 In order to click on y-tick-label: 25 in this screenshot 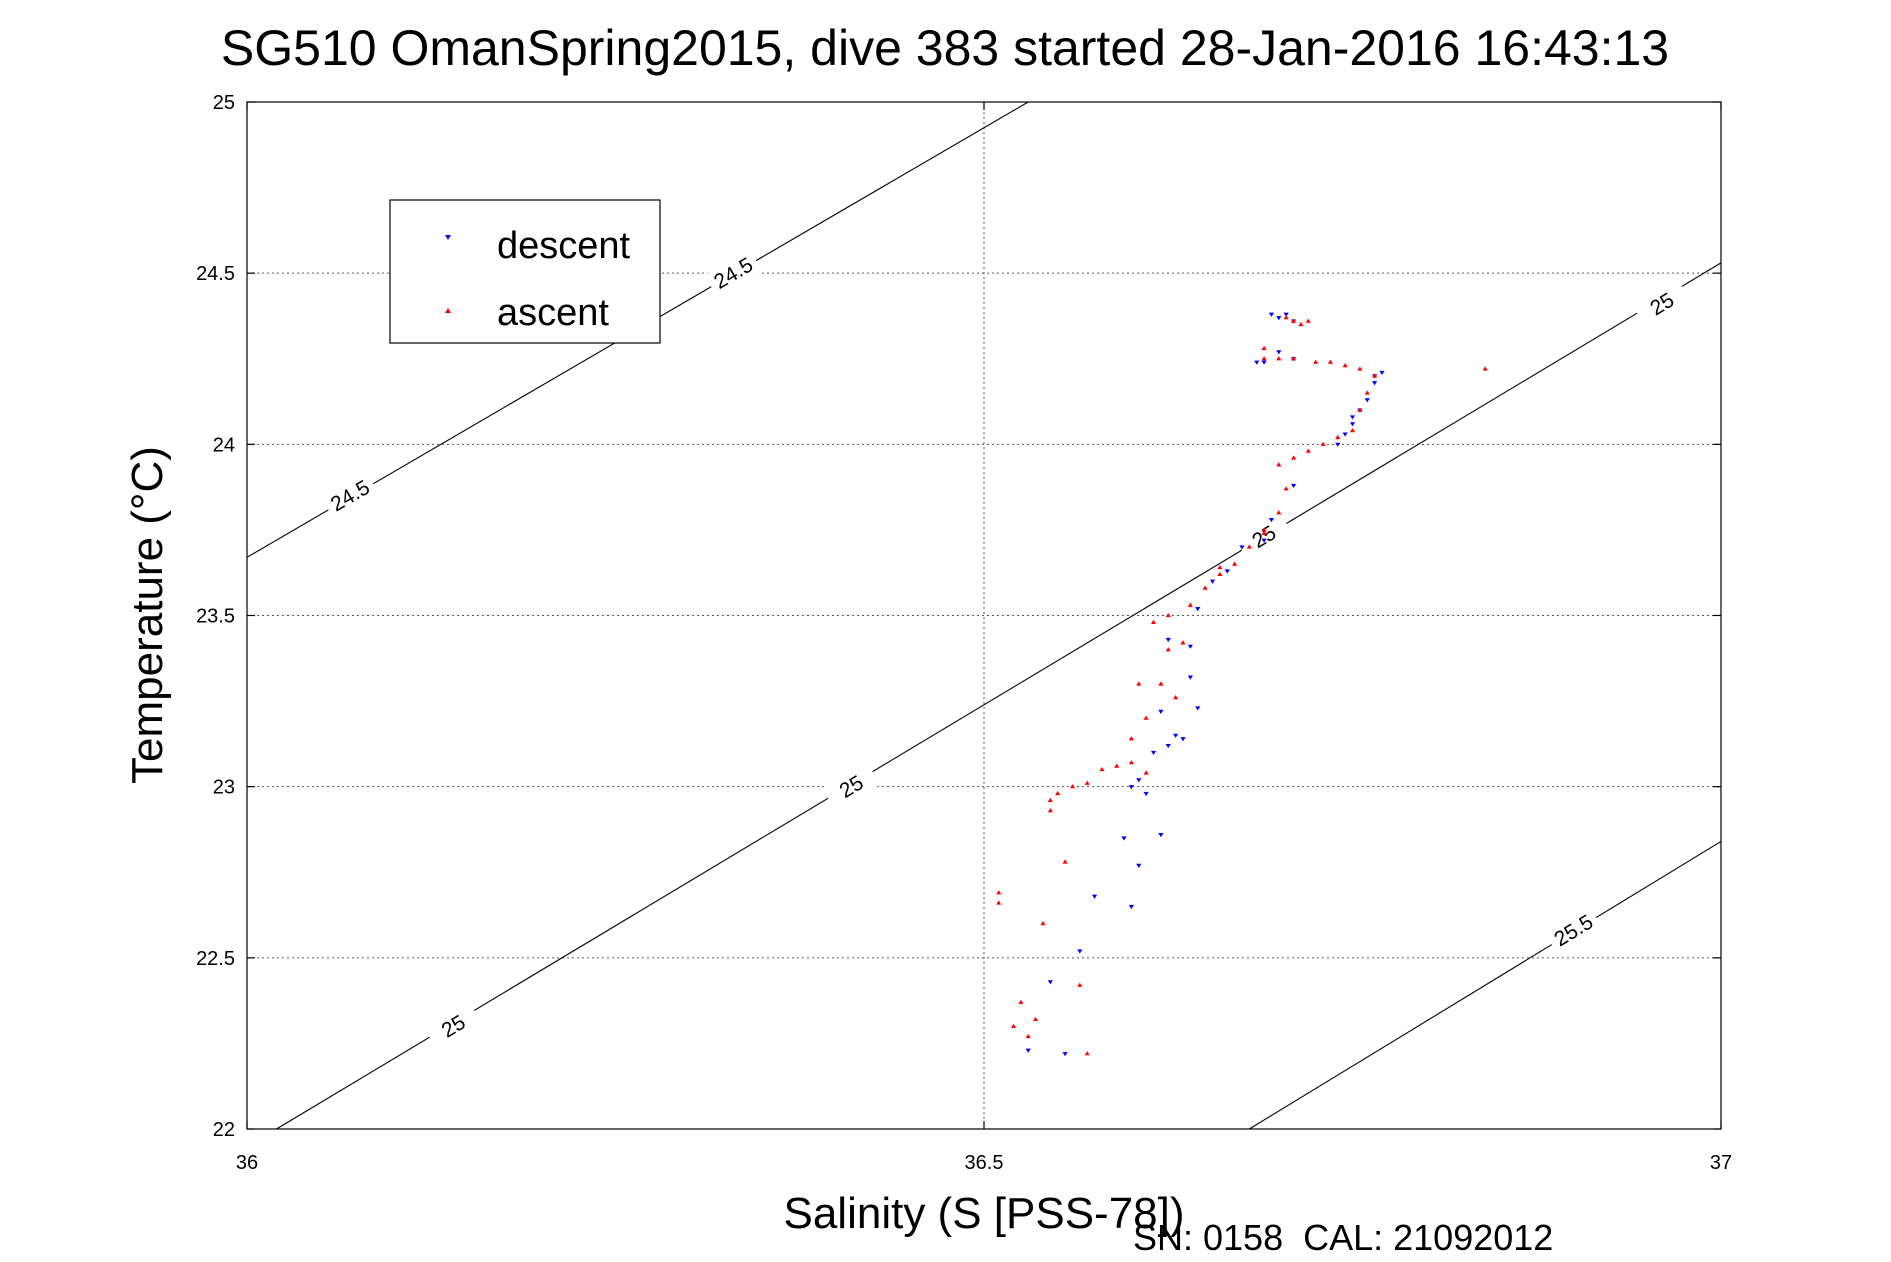, I will do `click(224, 103)`.